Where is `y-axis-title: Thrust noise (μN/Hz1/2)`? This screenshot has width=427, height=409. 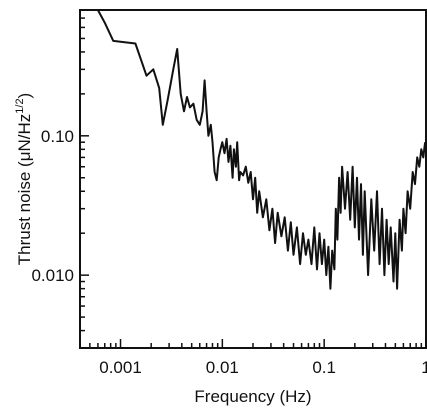 y-axis-title: Thrust noise (μN/Hz1/2) is located at coordinates (24, 179).